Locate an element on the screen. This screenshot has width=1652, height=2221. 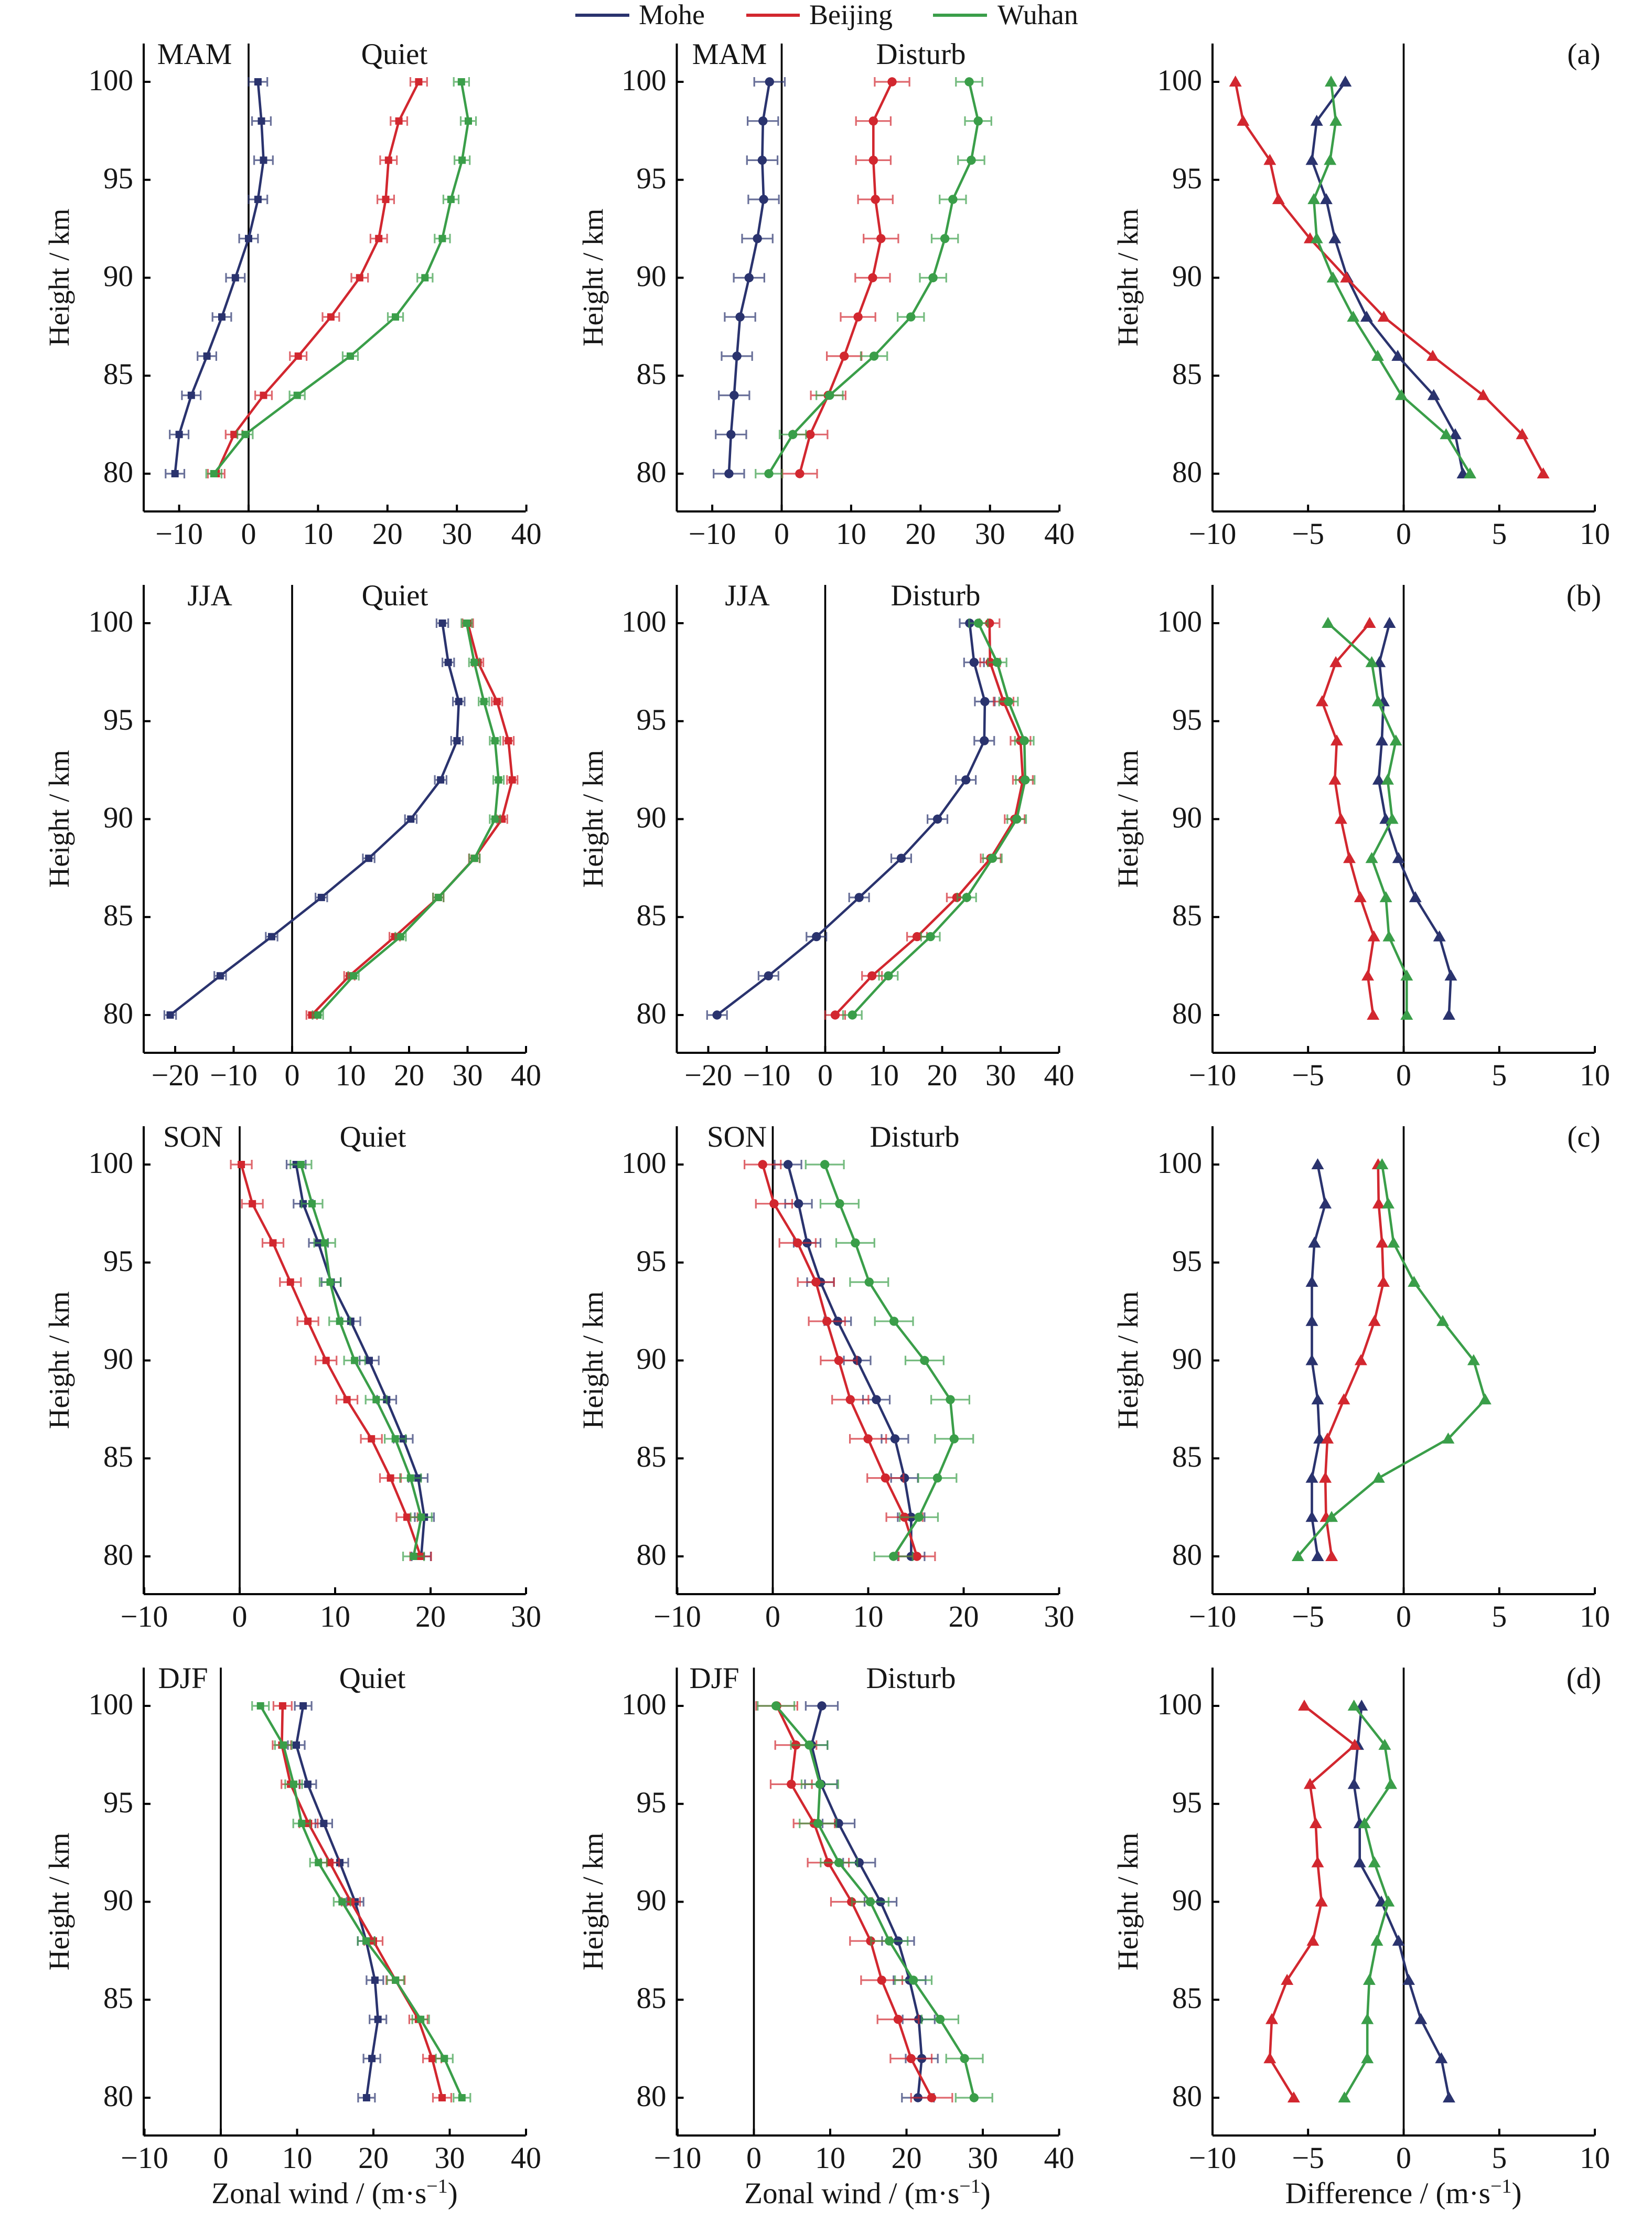
svg-text: DJF is located at coordinates (183, 1678).